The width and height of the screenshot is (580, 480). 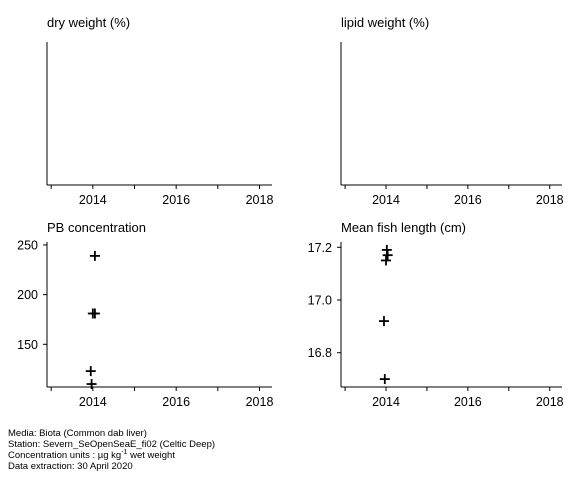 I want to click on y-tick-label: 150, so click(x=27, y=345).